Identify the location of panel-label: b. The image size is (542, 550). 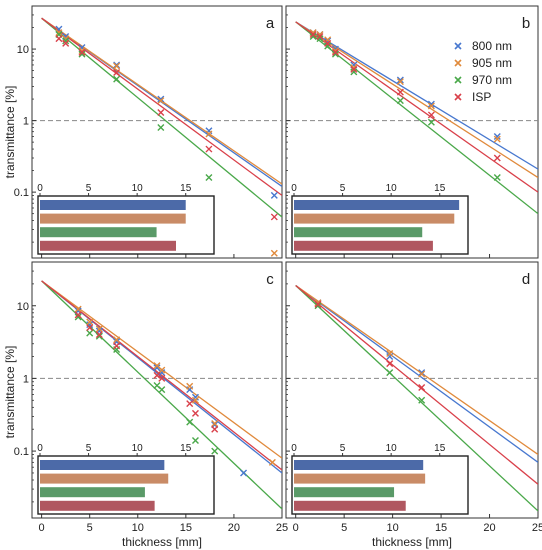
(526, 23).